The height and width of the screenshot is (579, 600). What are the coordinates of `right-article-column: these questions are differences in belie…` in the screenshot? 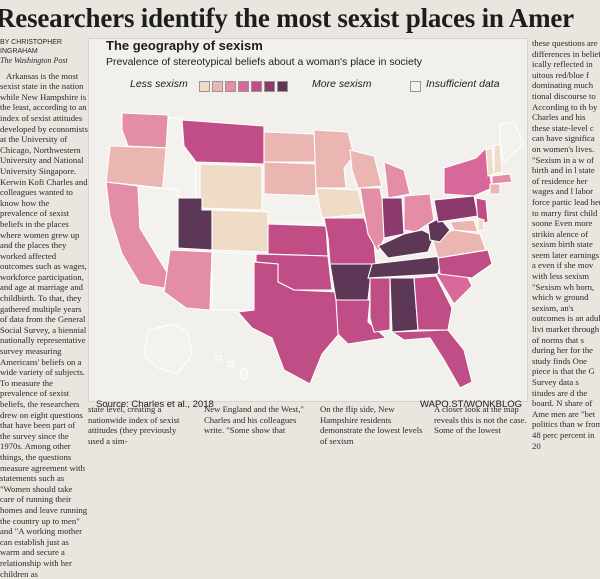 It's located at (566, 244).